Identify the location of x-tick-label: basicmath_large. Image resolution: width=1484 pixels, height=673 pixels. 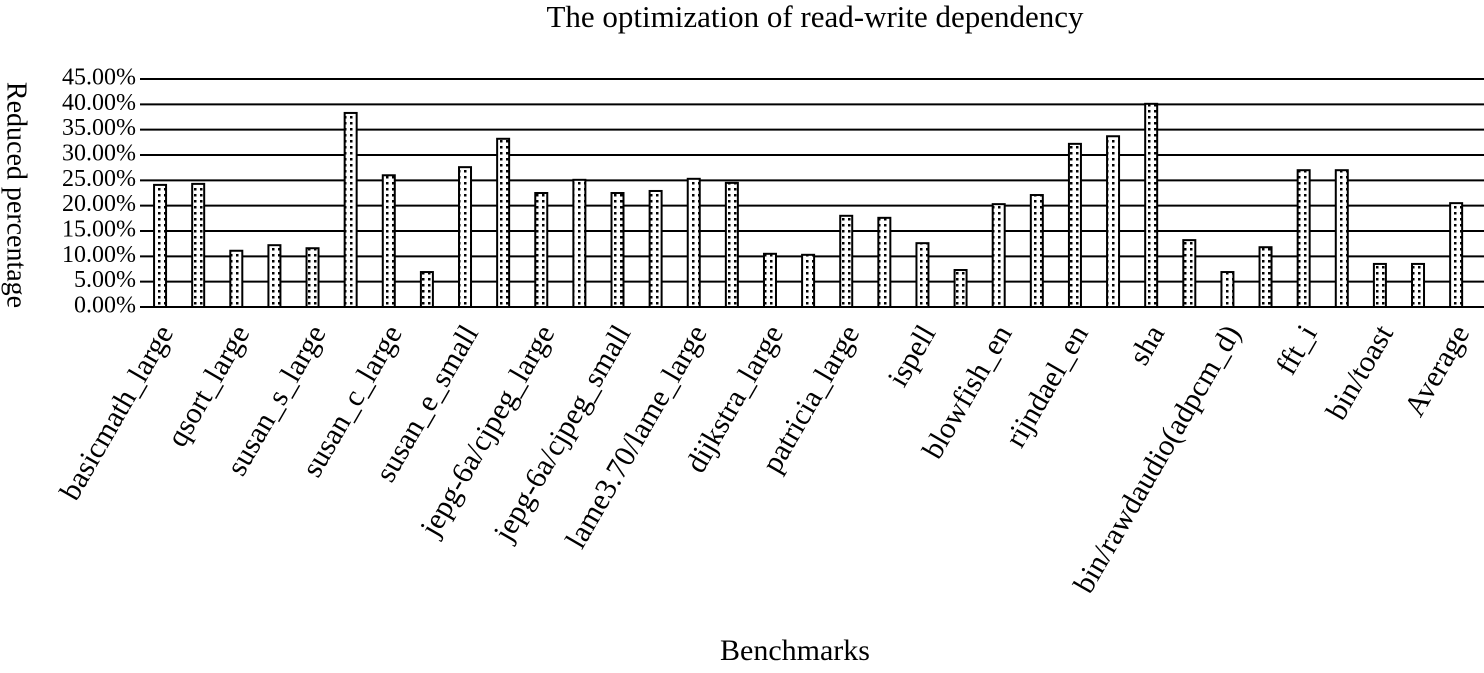
(116, 412).